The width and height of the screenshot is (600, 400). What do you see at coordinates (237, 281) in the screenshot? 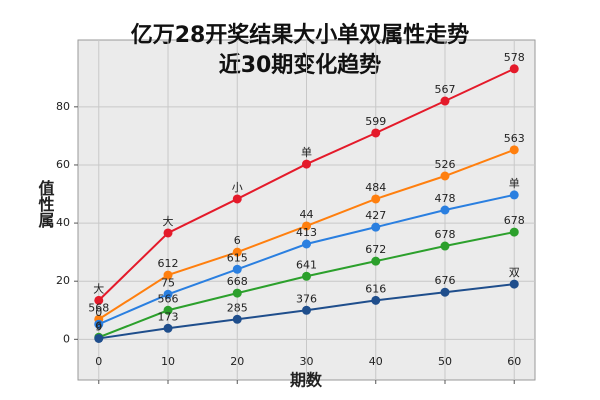
I see `point-label: 668` at bounding box center [237, 281].